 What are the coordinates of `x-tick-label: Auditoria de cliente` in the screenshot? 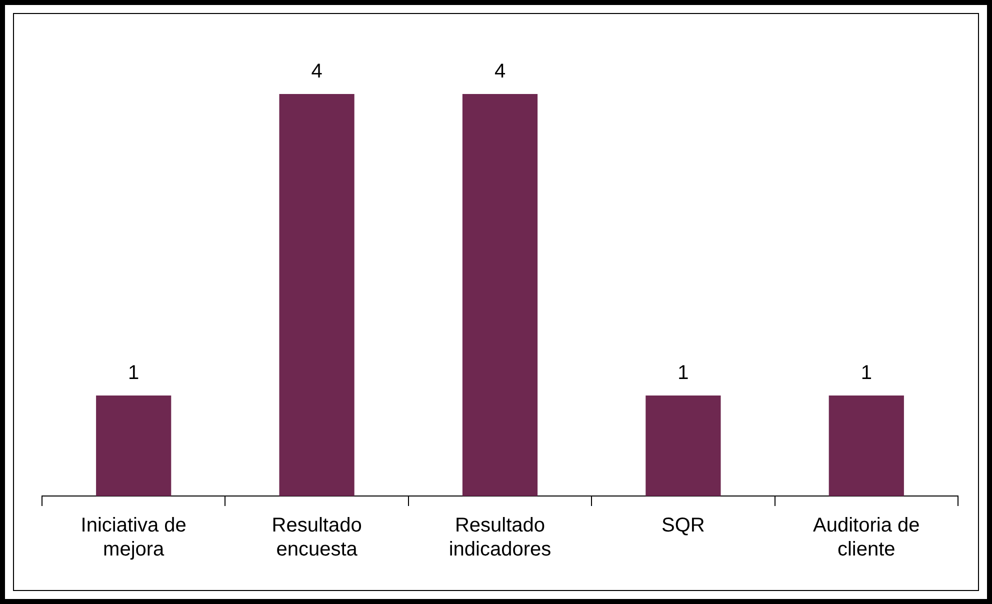 It's located at (866, 537).